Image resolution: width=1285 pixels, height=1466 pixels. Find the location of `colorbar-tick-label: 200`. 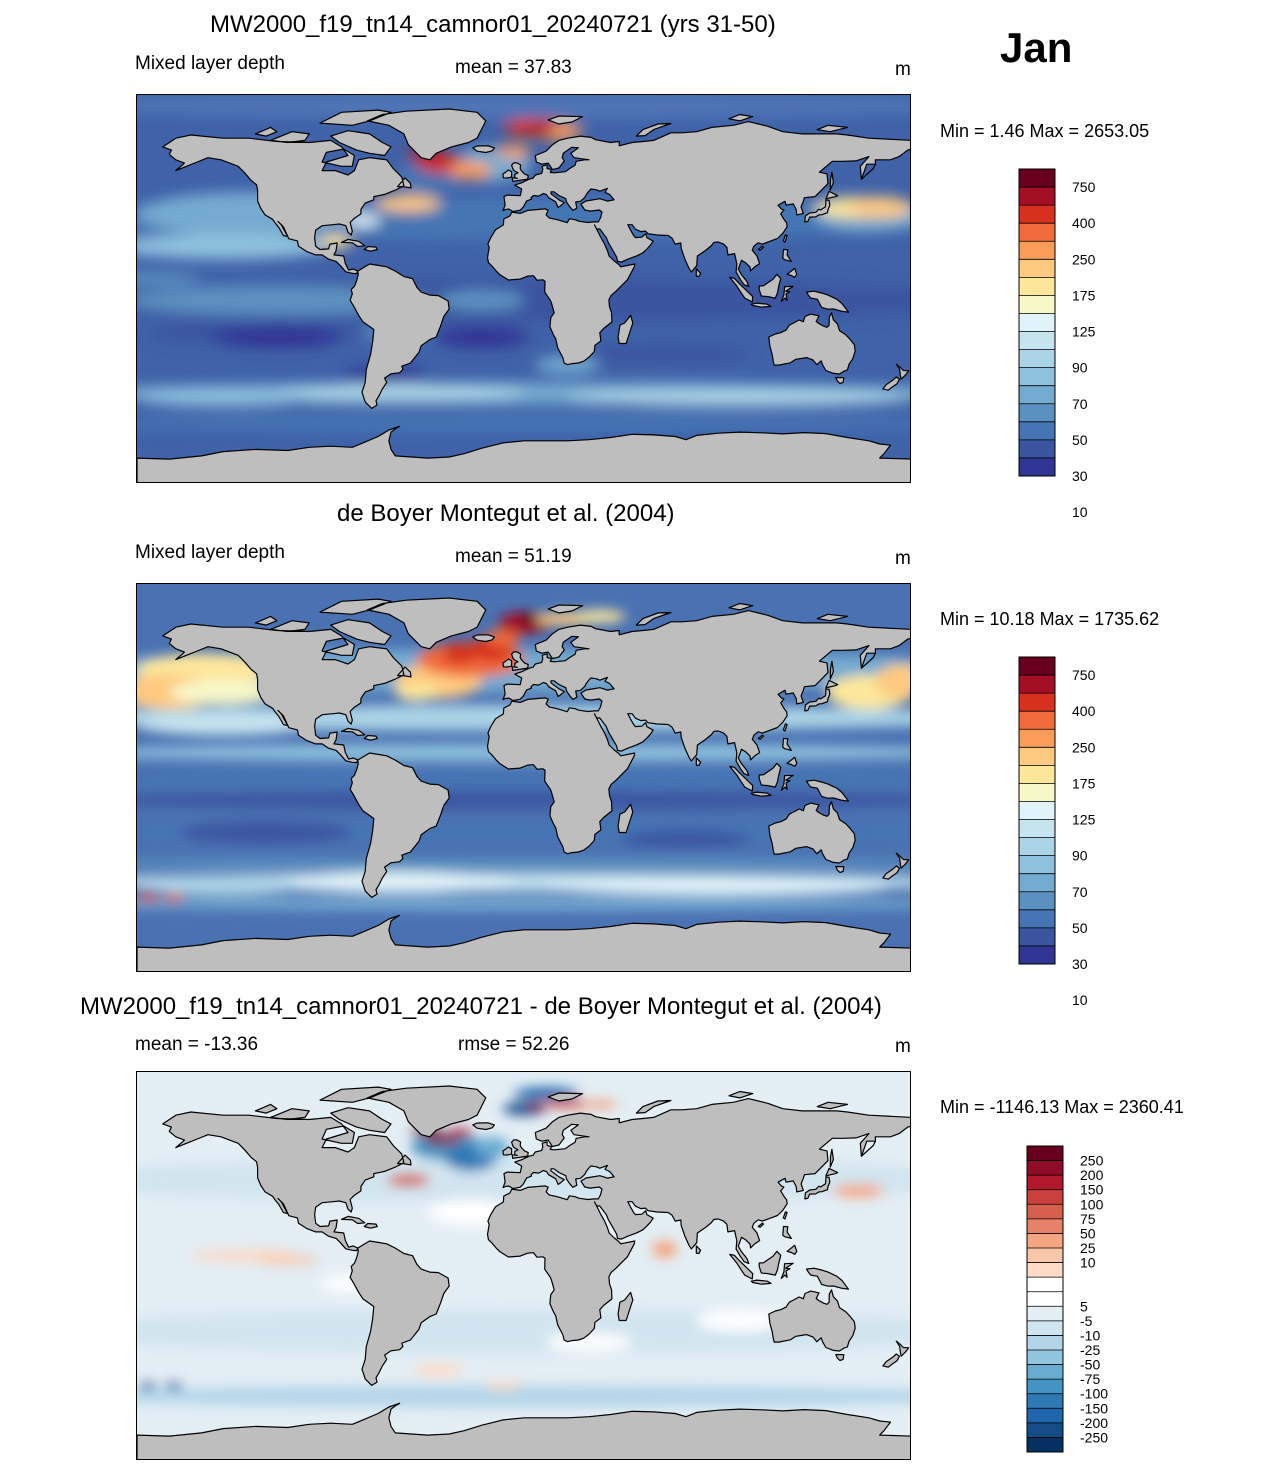

colorbar-tick-label: 200 is located at coordinates (1092, 1175).